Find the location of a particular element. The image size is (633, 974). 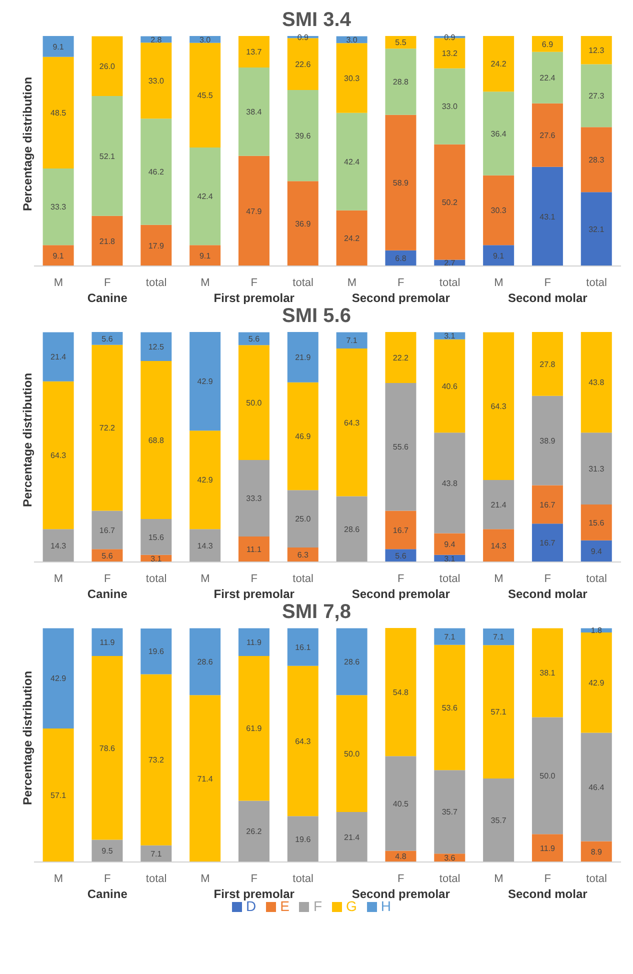

data-label: 13.7 is located at coordinates (254, 52).